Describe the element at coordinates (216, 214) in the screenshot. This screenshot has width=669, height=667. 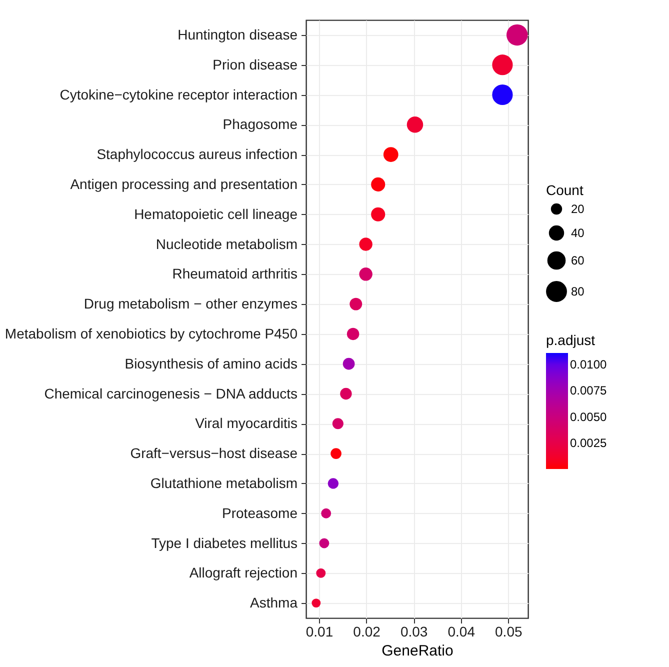
I see `y-tick-label: Hematopoietic cell lineage` at that location.